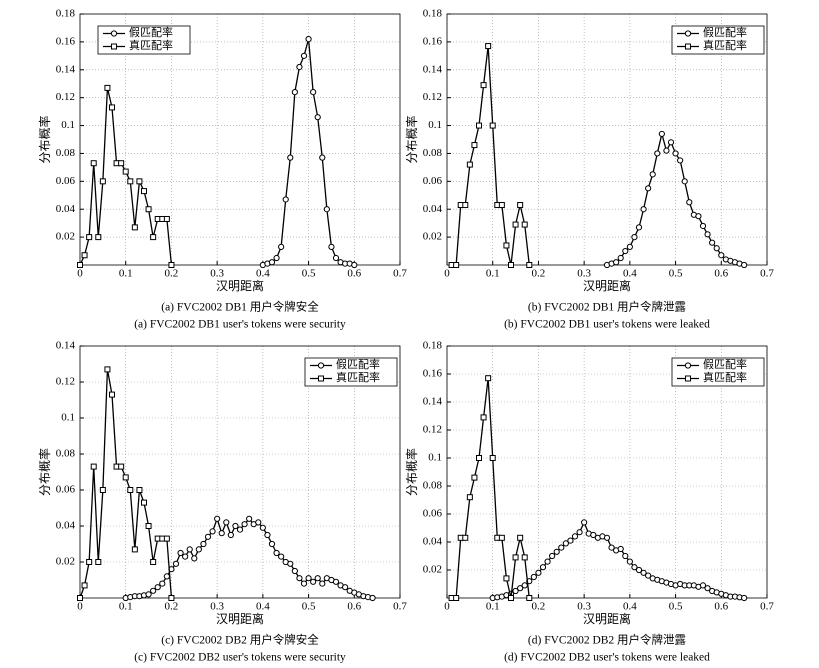 The width and height of the screenshot is (819, 668). What do you see at coordinates (721, 274) in the screenshot?
I see `x-tick-label: 0.6` at bounding box center [721, 274].